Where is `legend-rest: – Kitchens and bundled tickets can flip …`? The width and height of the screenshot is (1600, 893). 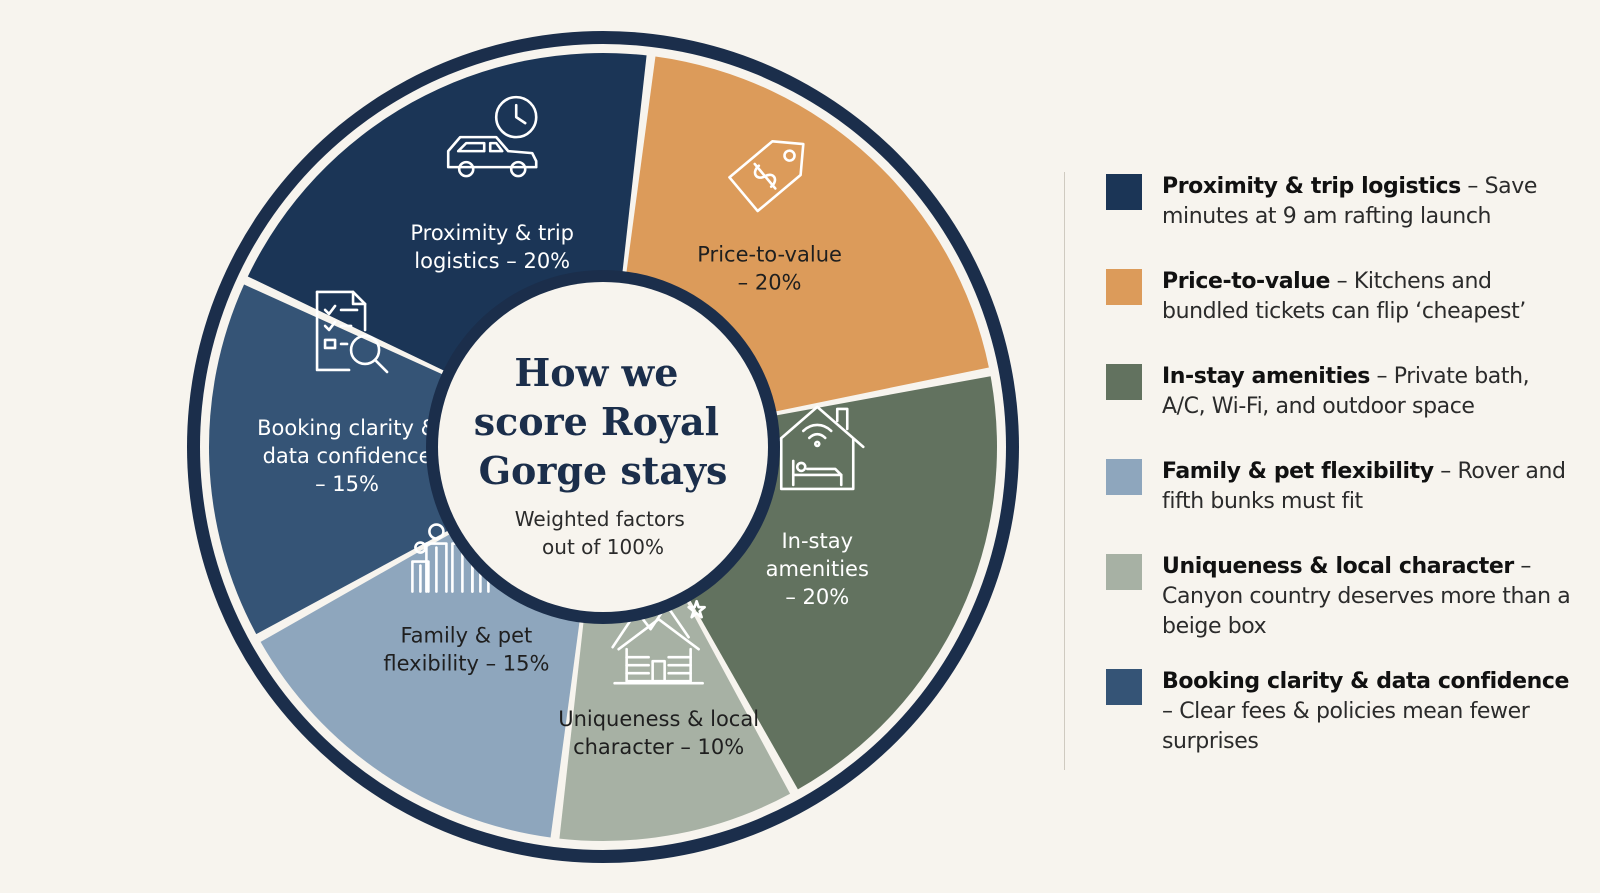 legend-rest: – Kitchens and bundled tickets can flip … is located at coordinates (1344, 296).